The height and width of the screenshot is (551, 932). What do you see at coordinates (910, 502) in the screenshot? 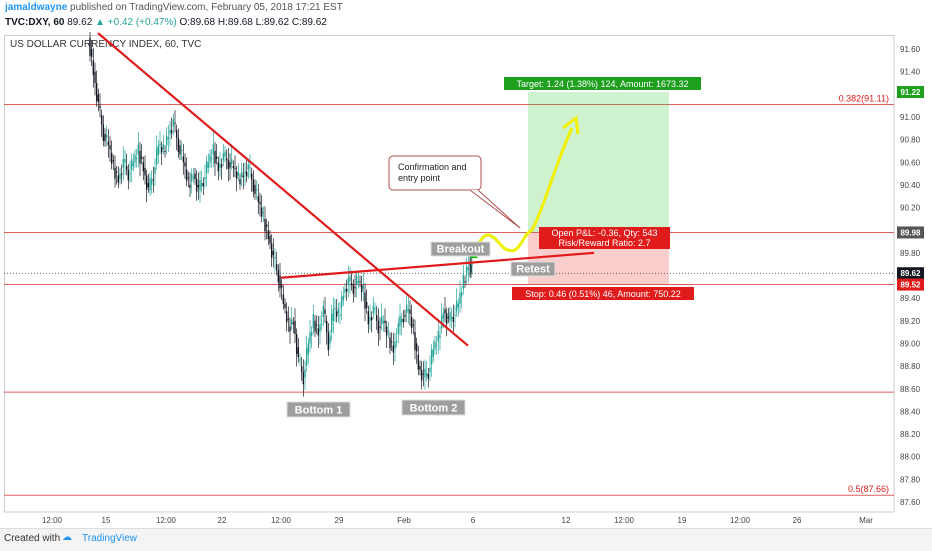
I see `price-axis-tick: 87.60` at bounding box center [910, 502].